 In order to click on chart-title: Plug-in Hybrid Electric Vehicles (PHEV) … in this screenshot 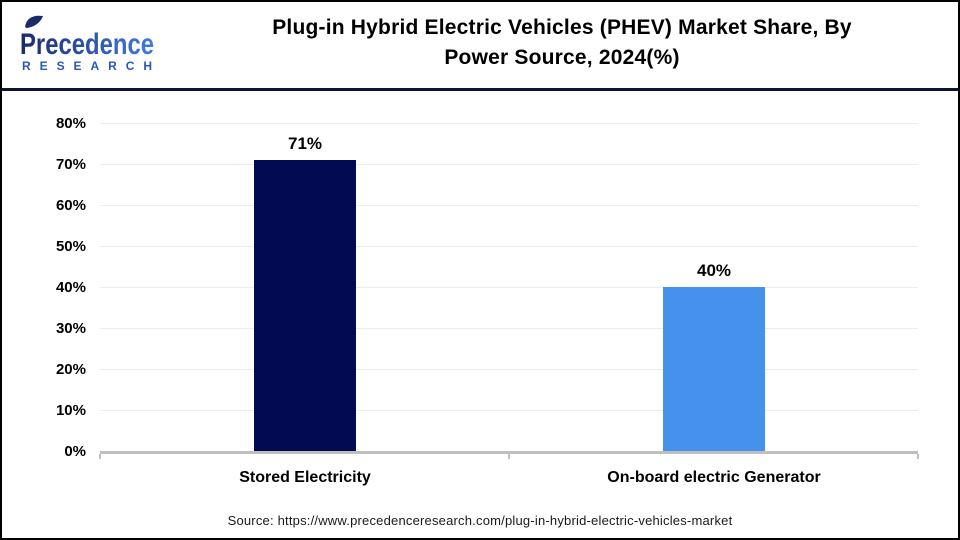, I will do `click(562, 43)`.